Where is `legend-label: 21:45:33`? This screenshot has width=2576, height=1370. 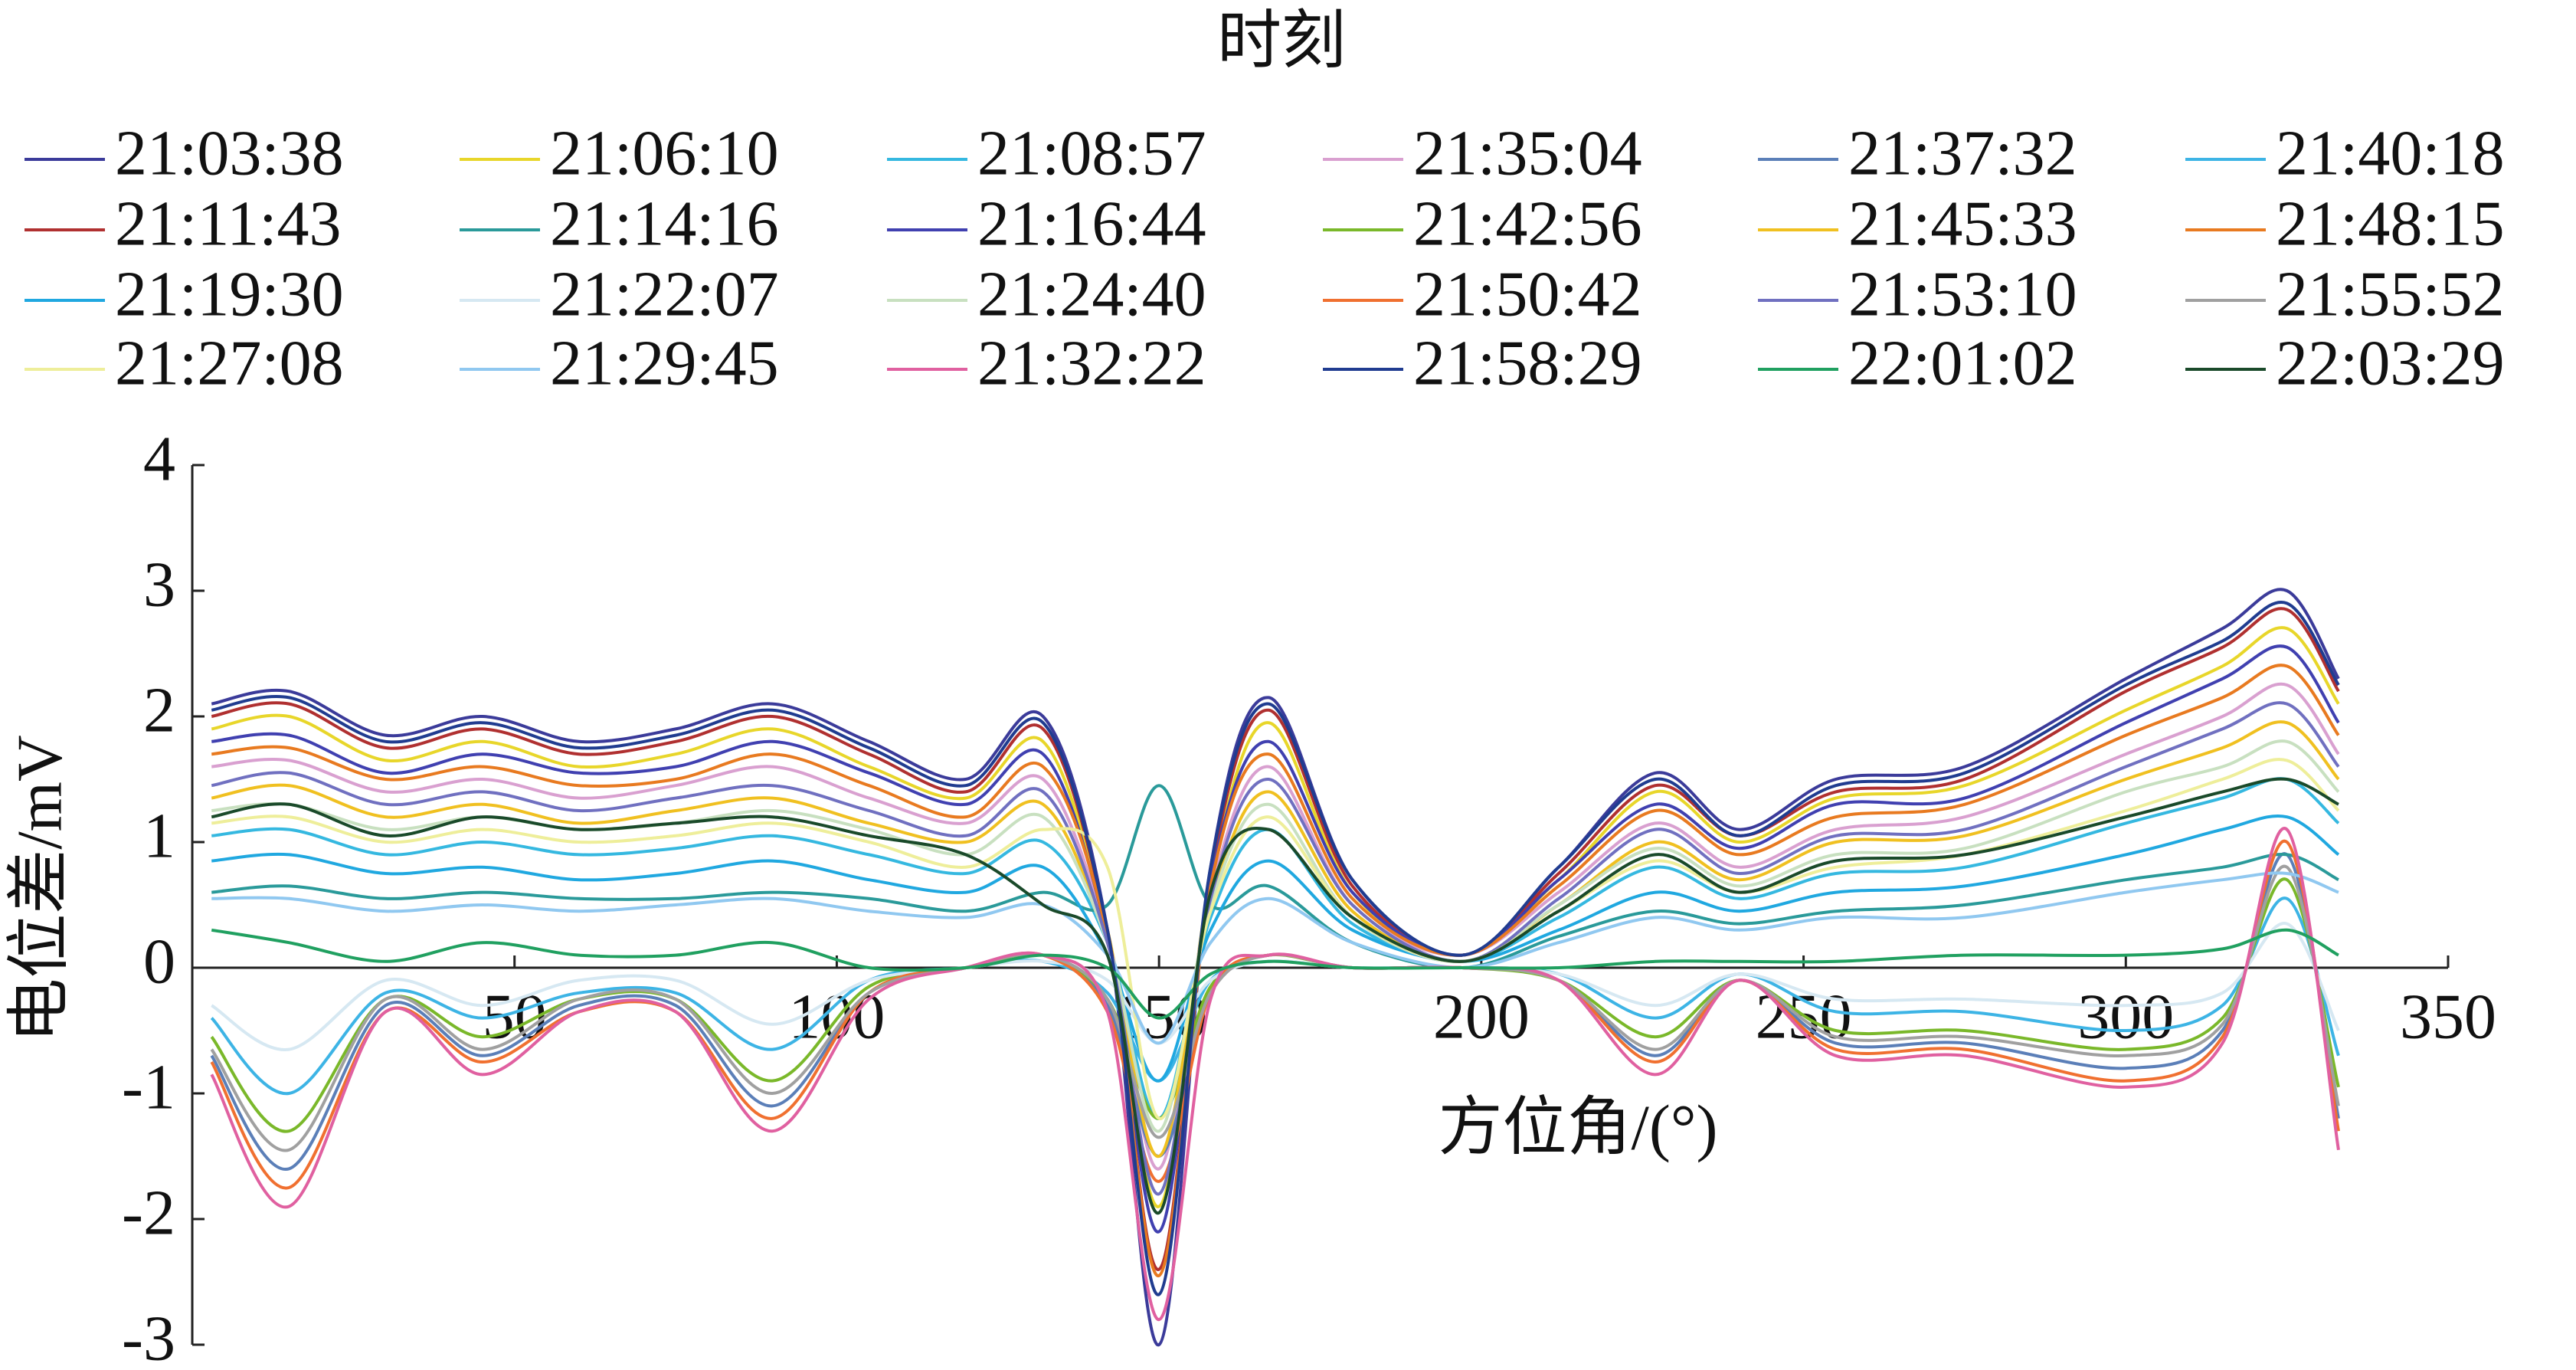
legend-label: 21:45:33 is located at coordinates (1962, 223).